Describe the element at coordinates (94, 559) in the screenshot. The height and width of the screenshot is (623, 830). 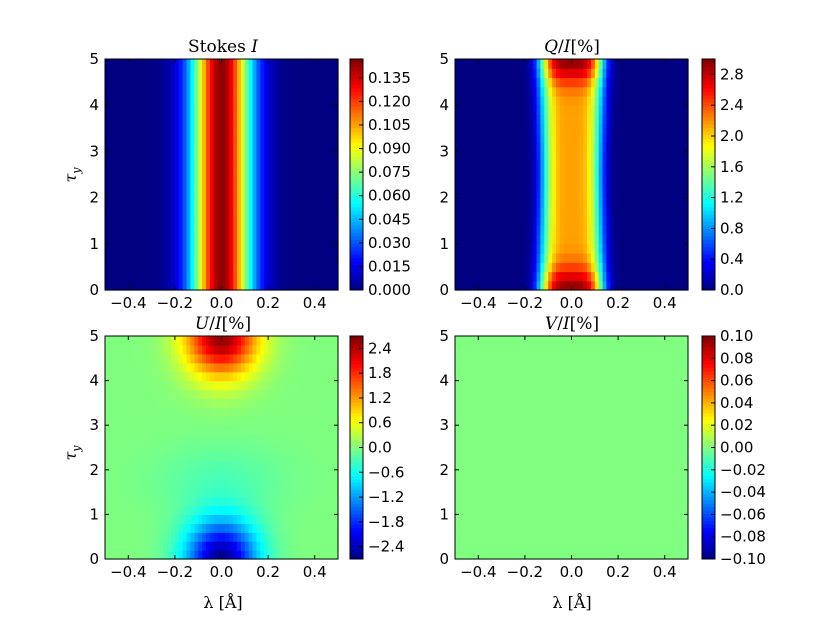
I see `y-tick-label: 0` at that location.